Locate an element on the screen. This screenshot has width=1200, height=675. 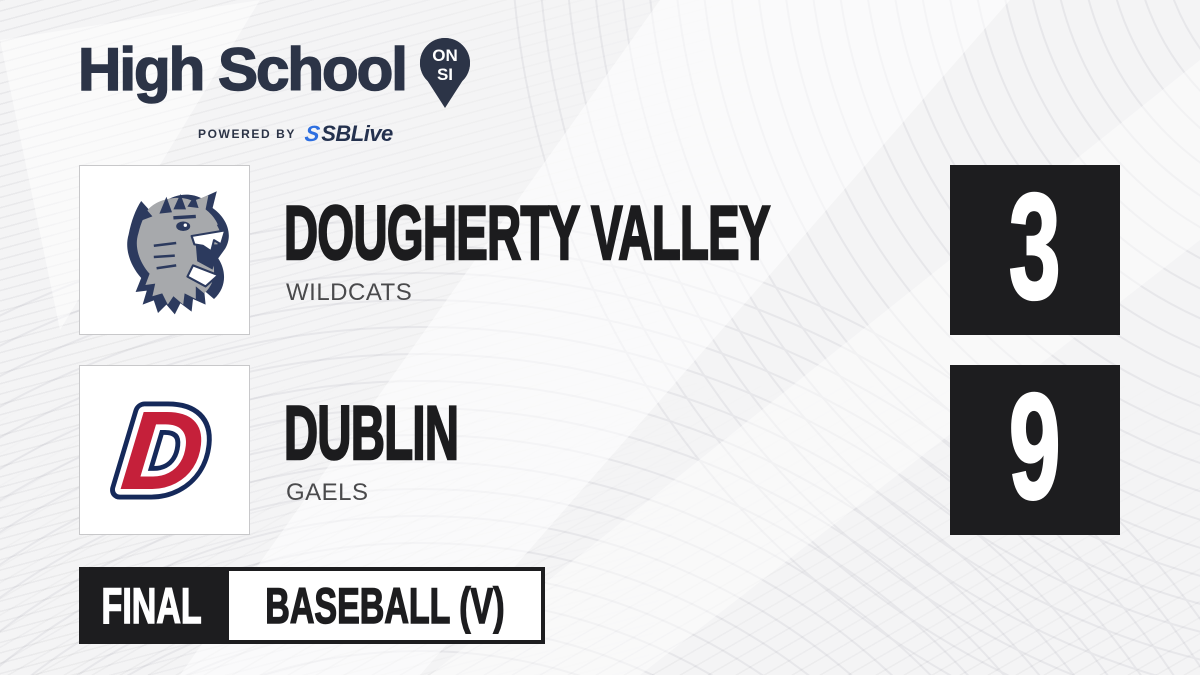
svg-text: D is located at coordinates (163, 450).